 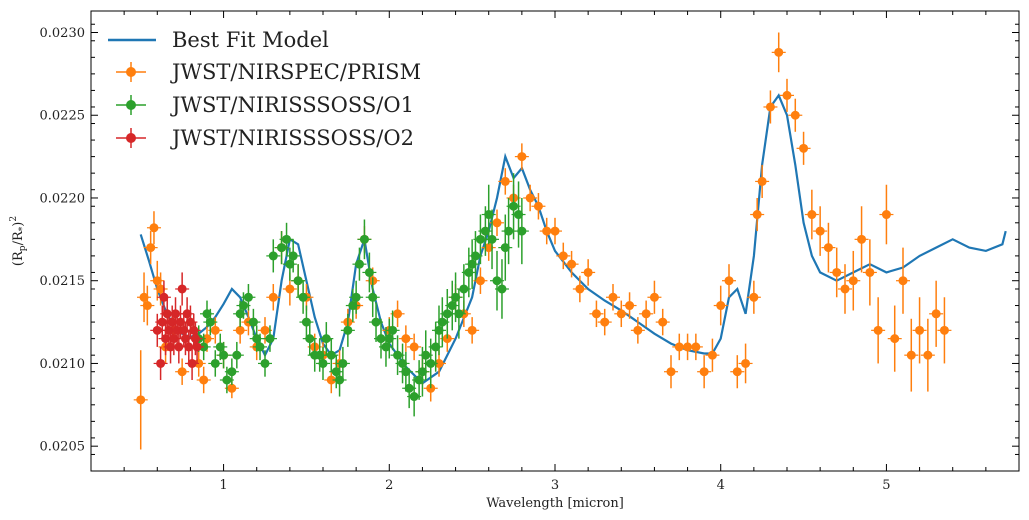 I want to click on legend-label-o2: JWST/NIRISSSOSS/O2, so click(x=292, y=138).